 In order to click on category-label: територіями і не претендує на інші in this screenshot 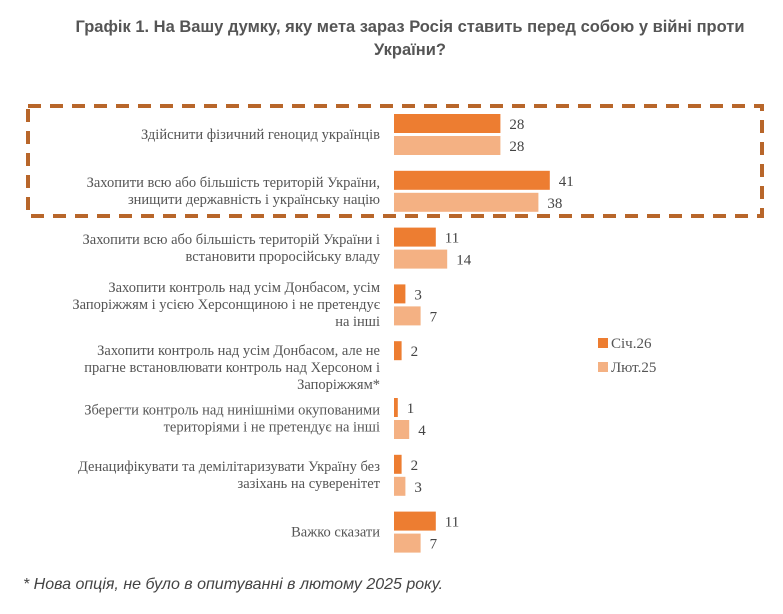, I will do `click(272, 427)`.